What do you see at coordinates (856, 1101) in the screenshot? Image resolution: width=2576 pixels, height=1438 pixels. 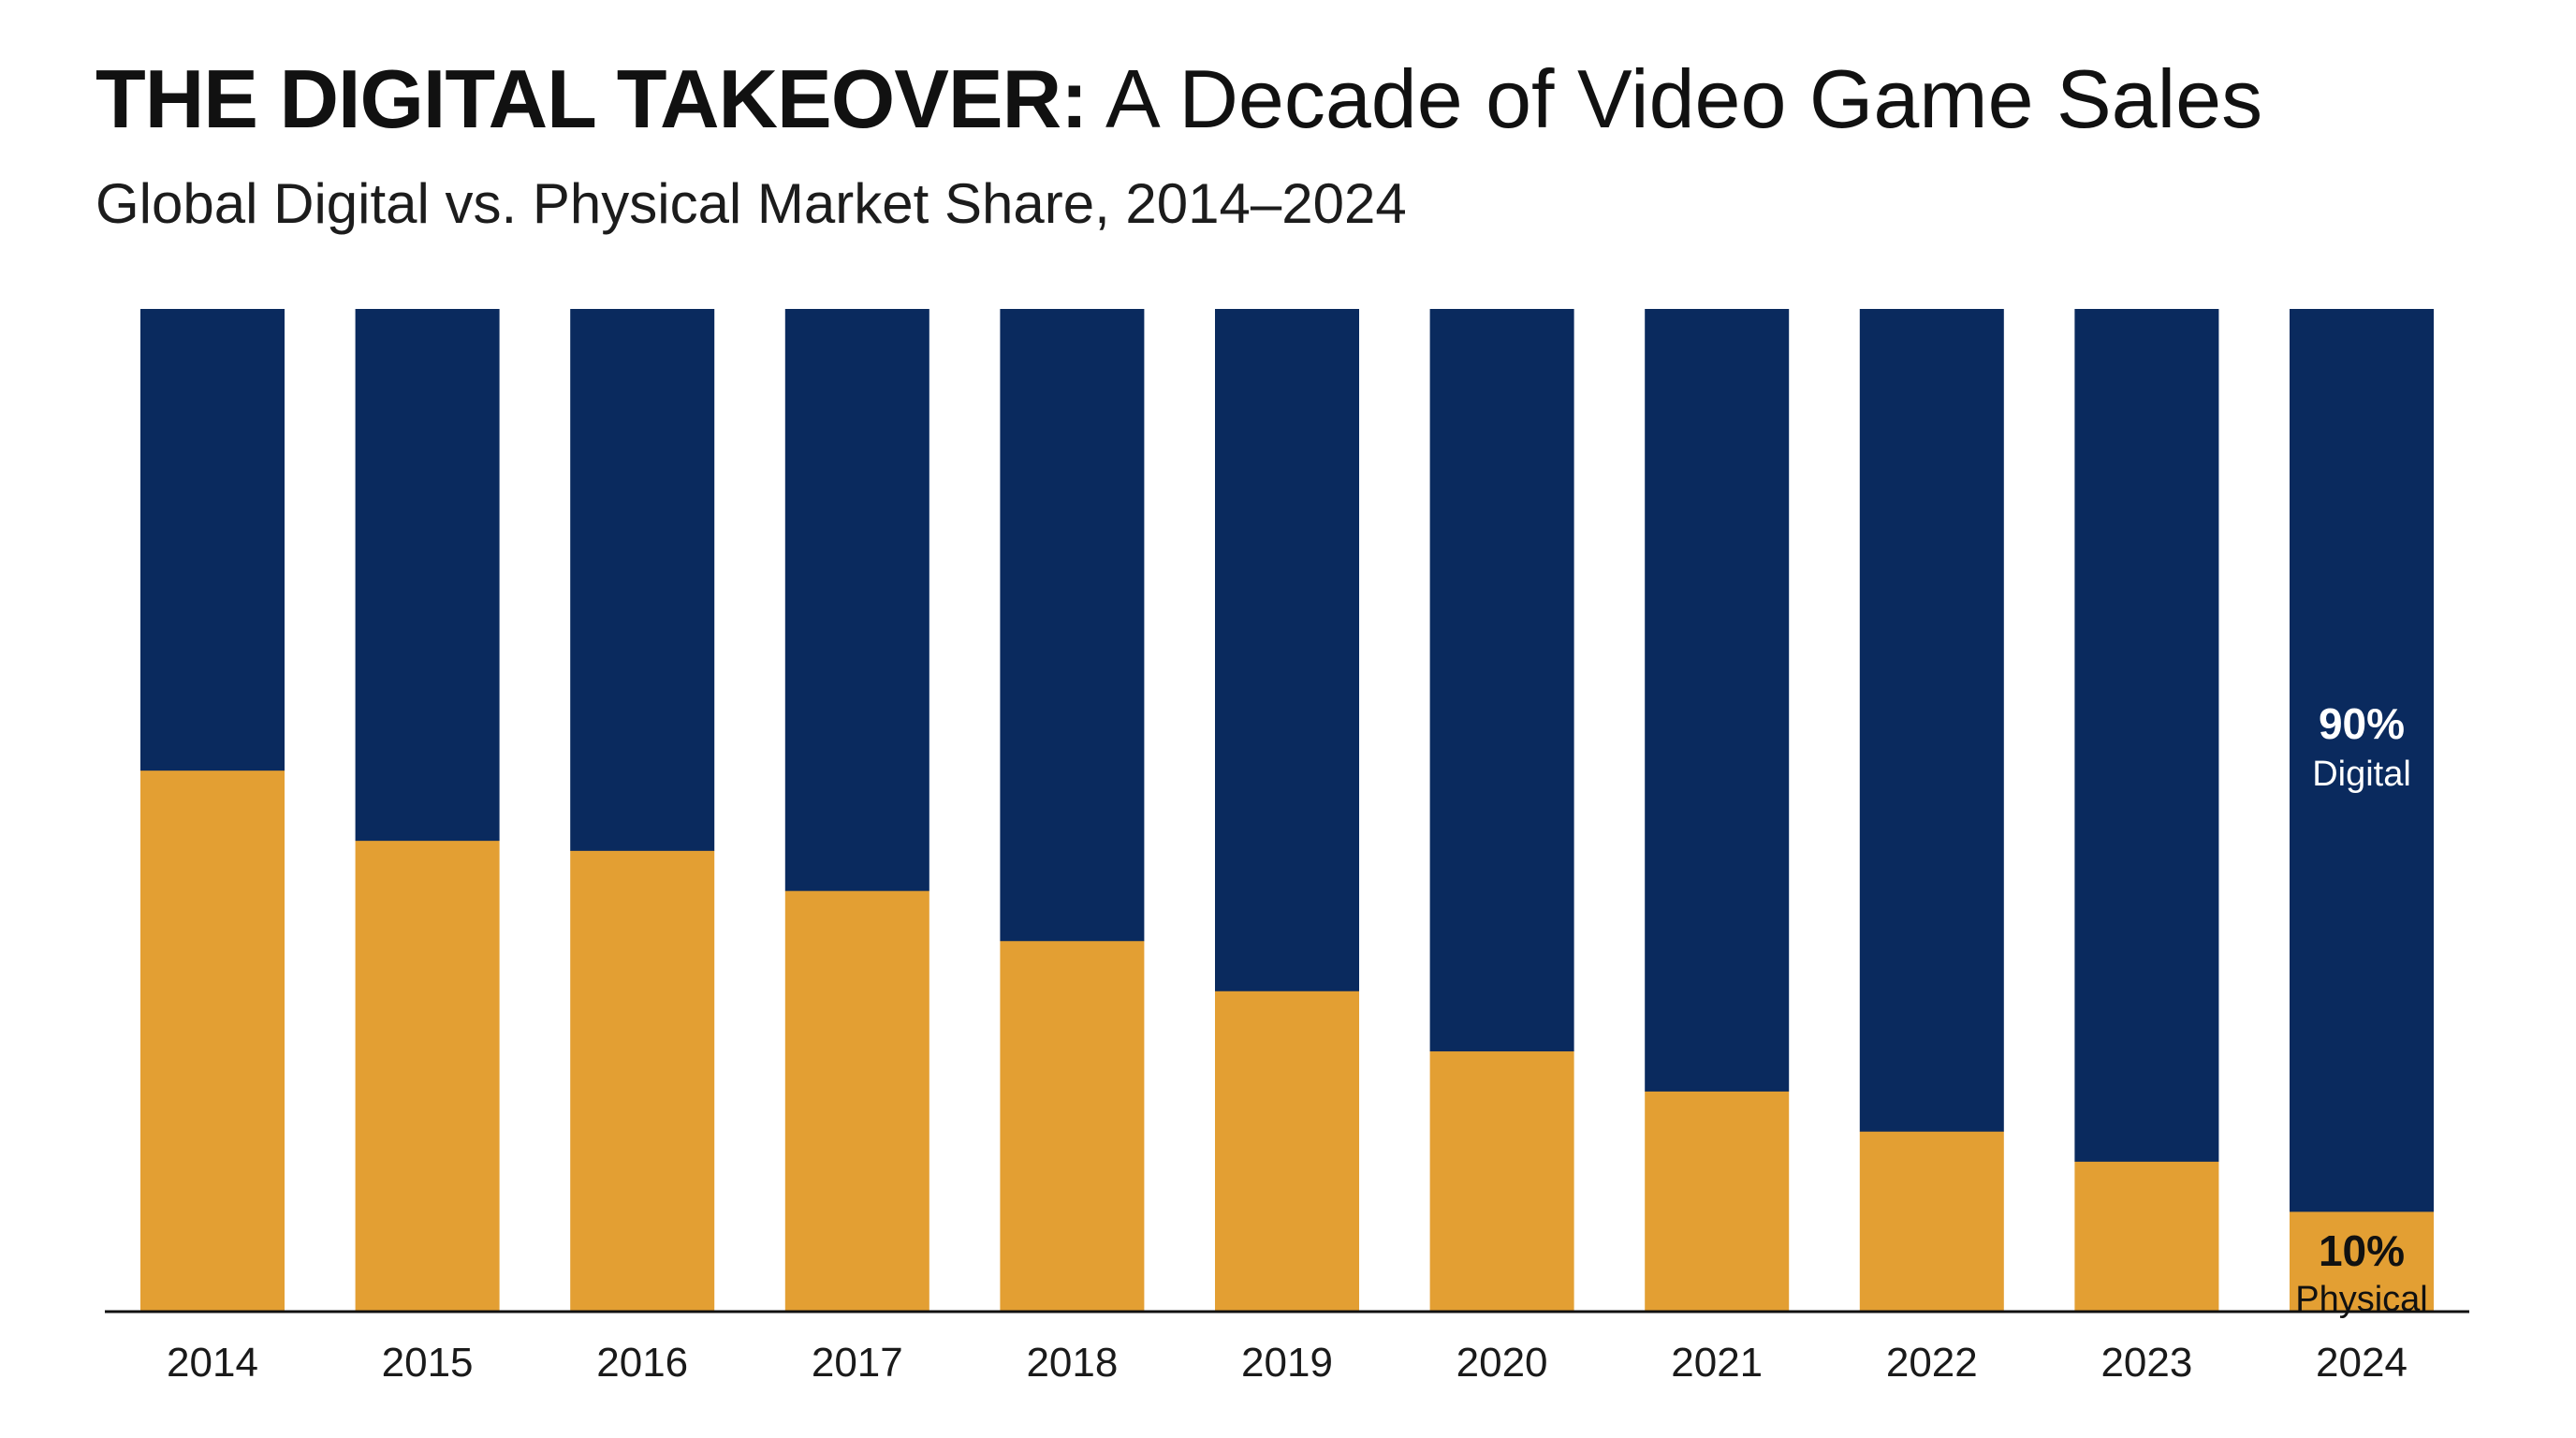 I see `bar-physical-2017` at bounding box center [856, 1101].